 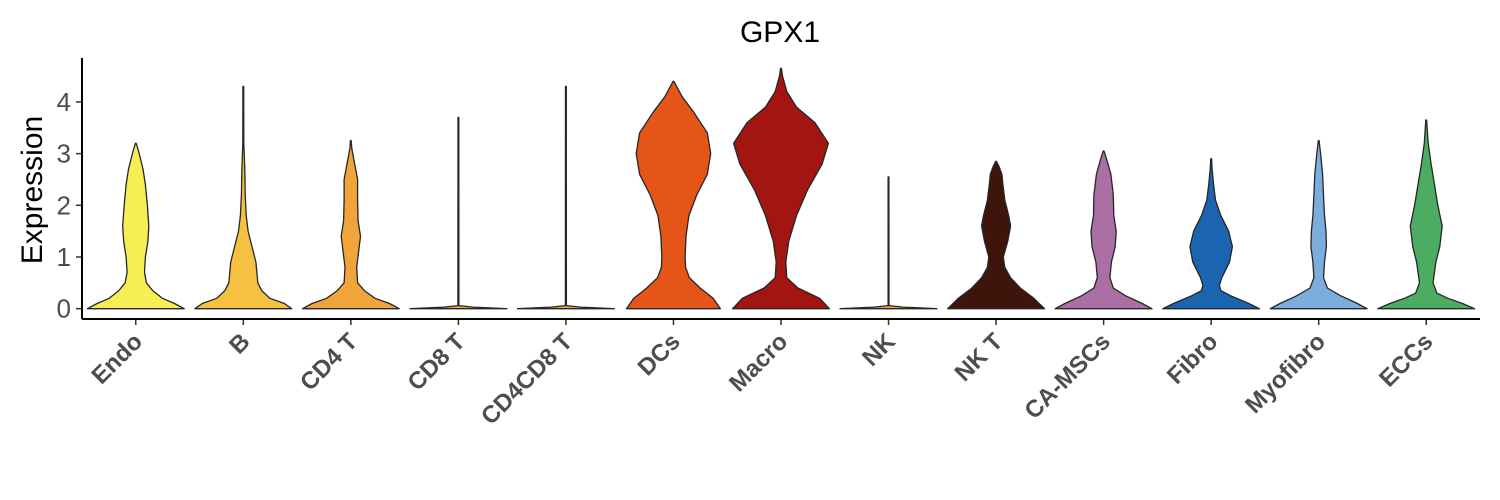 I want to click on x-tick-label: Myofibro, so click(x=1285, y=373).